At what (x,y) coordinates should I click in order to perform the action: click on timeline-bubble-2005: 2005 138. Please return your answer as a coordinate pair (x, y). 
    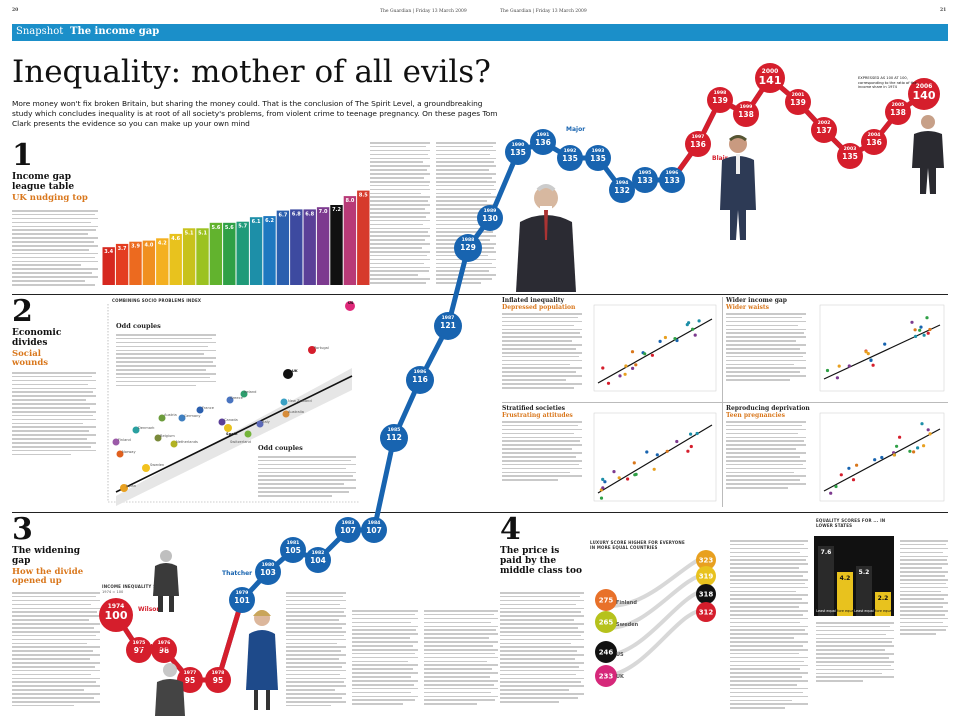
    Looking at the image, I should click on (898, 112).